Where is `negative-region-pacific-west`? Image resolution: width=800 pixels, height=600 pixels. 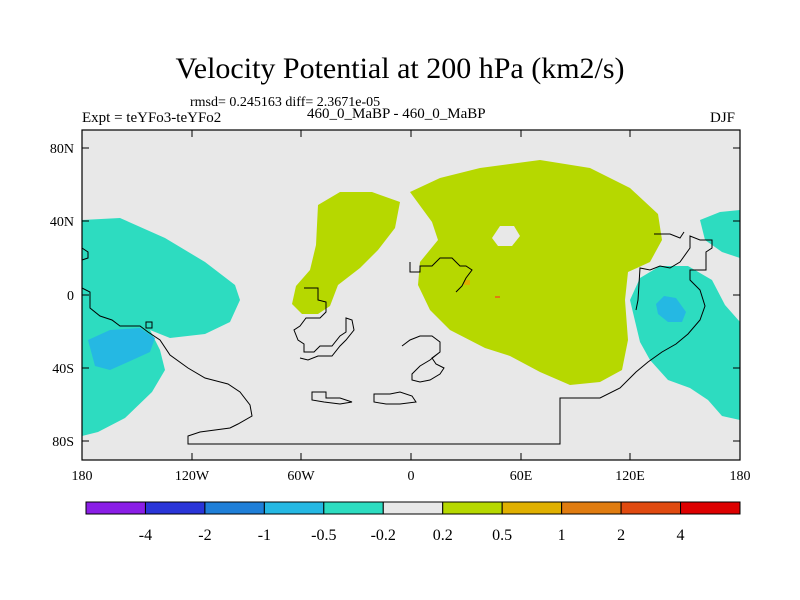
negative-region-pacific-west is located at coordinates (161, 327).